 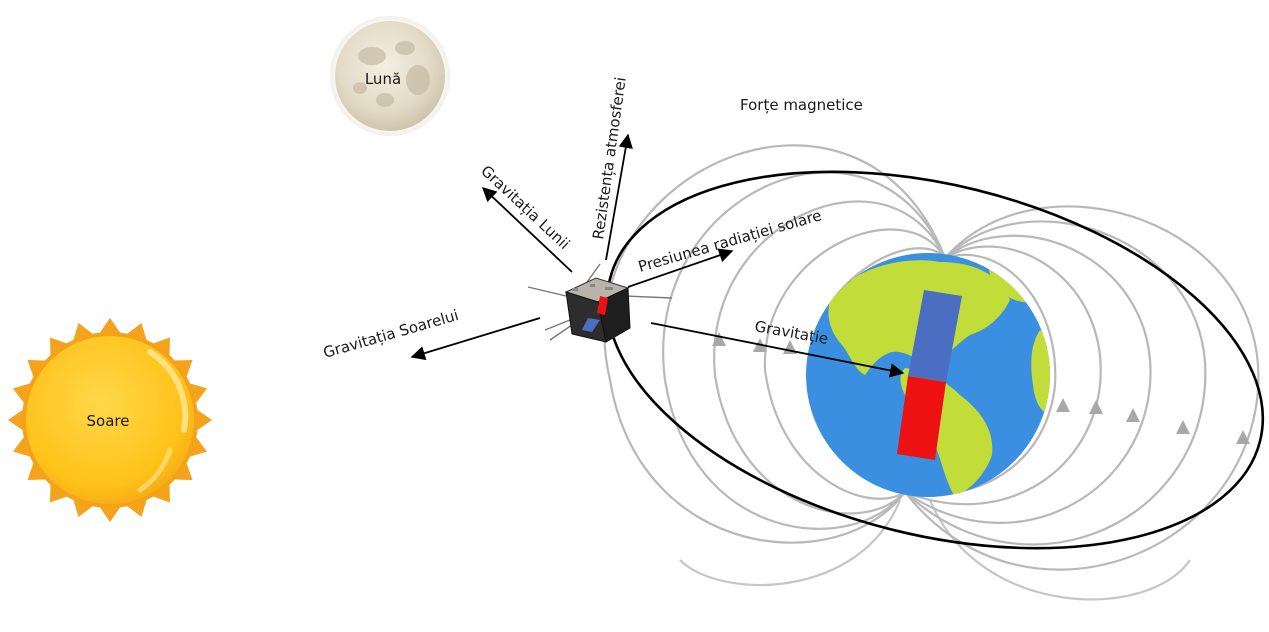 I want to click on solar-radiation-pressure-label: Presiunea radiației solare, so click(x=730, y=241).